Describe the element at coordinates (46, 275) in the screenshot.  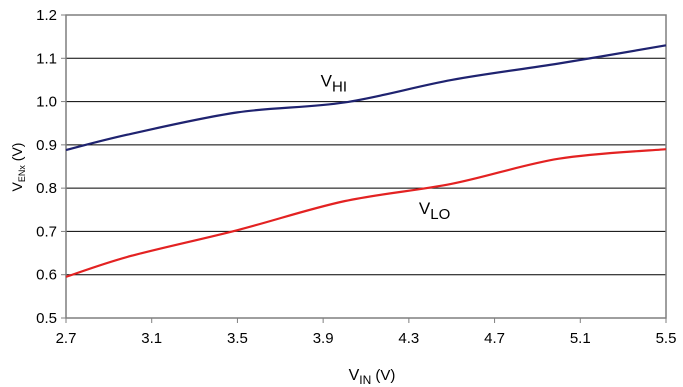
I see `y-tick-label: 0.6` at that location.